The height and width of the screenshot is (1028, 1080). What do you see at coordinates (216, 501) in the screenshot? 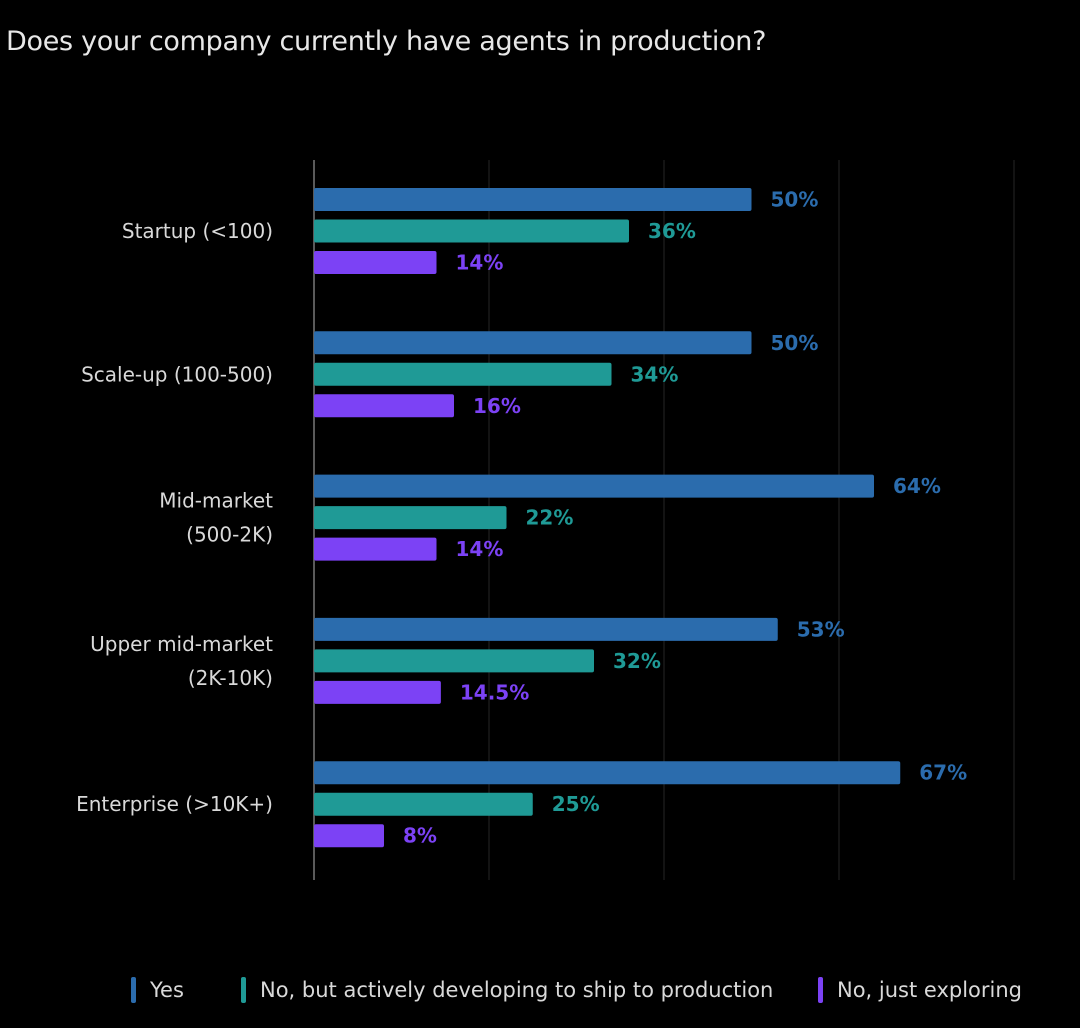
I see `category-label: Mid-market` at bounding box center [216, 501].